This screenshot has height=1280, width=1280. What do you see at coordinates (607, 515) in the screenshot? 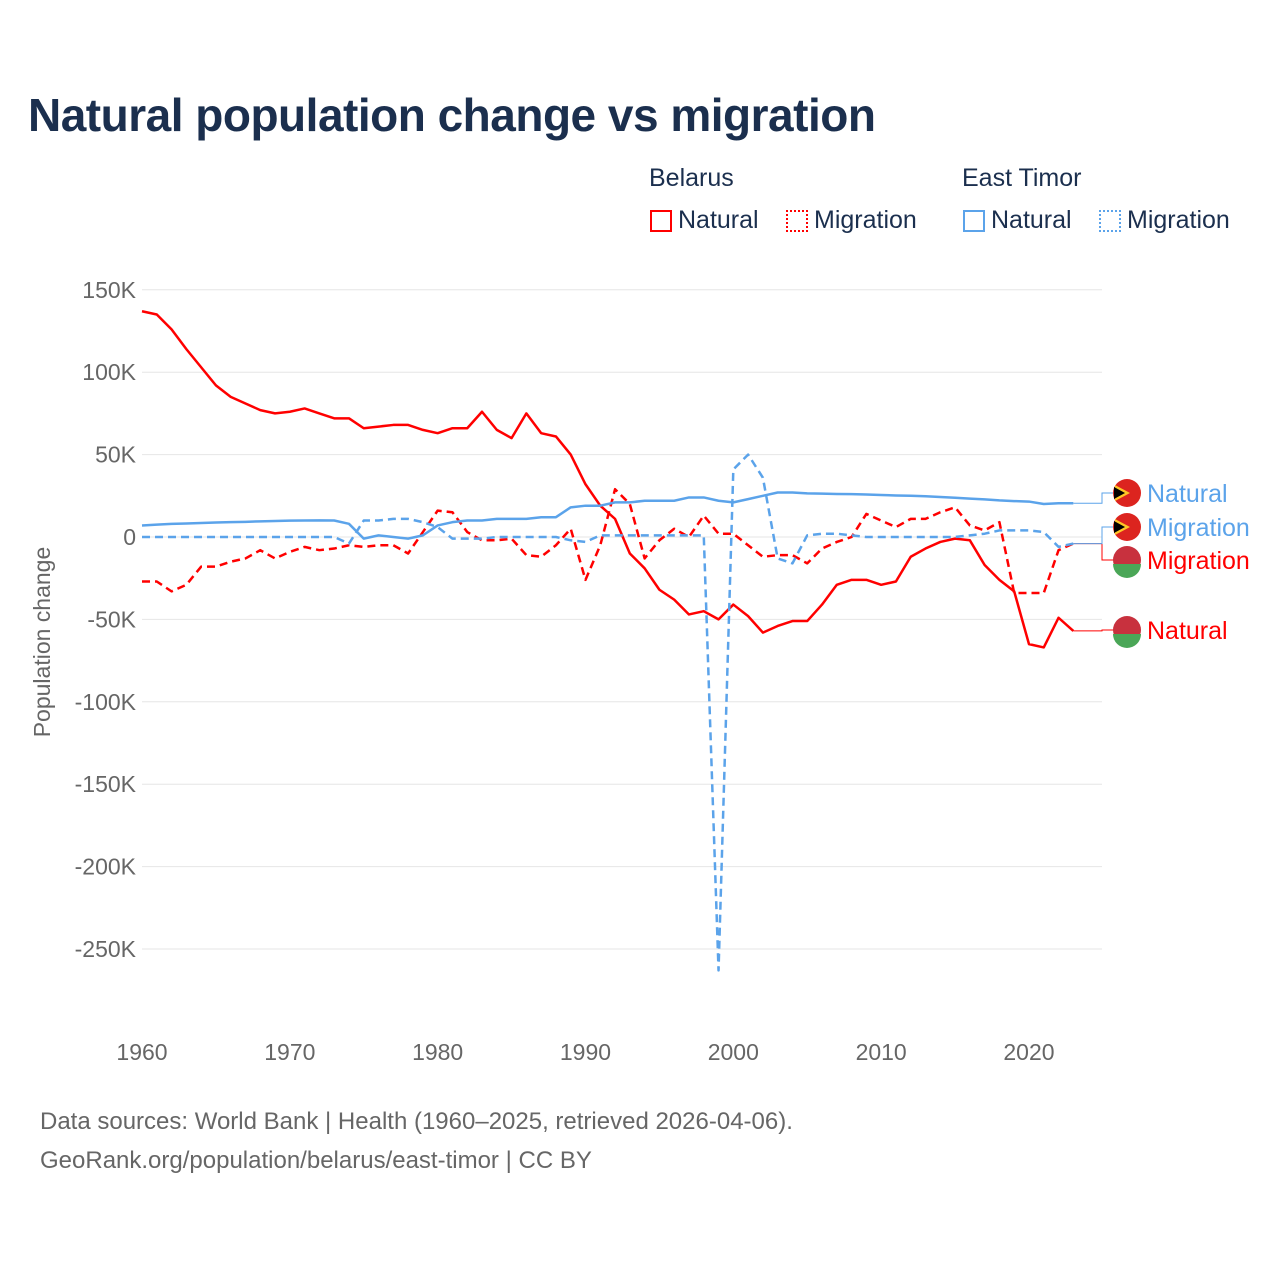
I see `series-line-east-timor-natural` at bounding box center [607, 515].